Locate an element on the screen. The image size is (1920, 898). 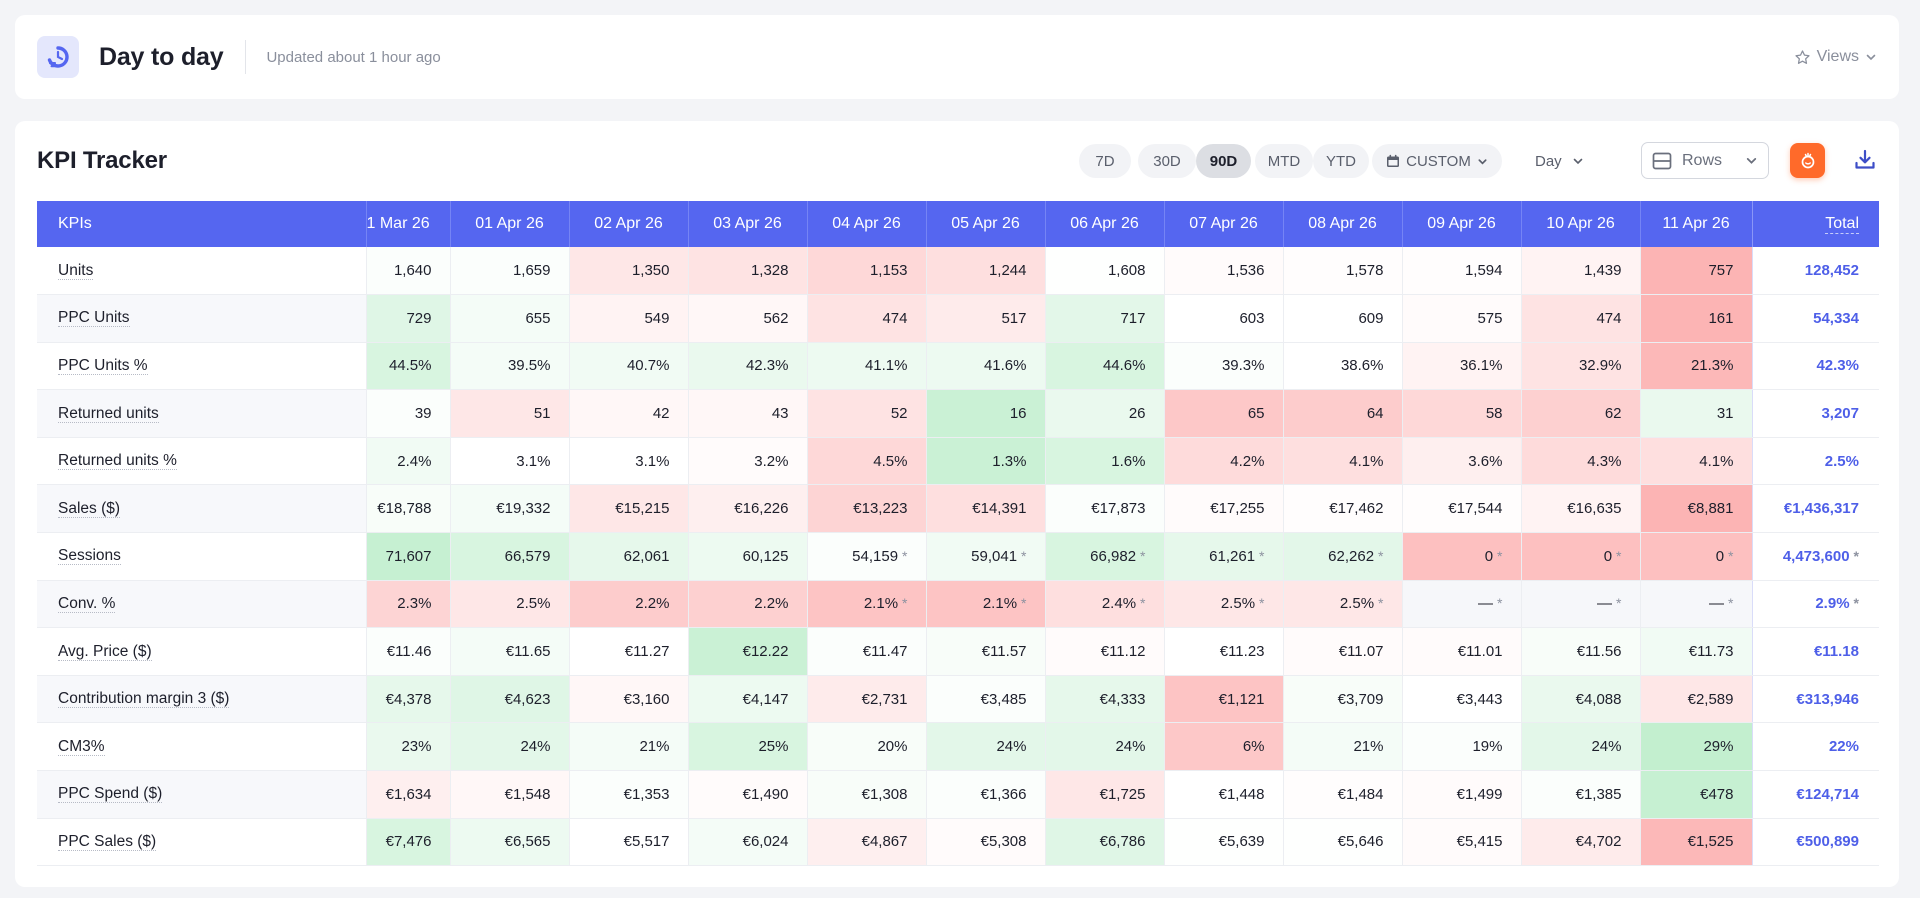
kpi-value: €11.47 is located at coordinates (885, 652).